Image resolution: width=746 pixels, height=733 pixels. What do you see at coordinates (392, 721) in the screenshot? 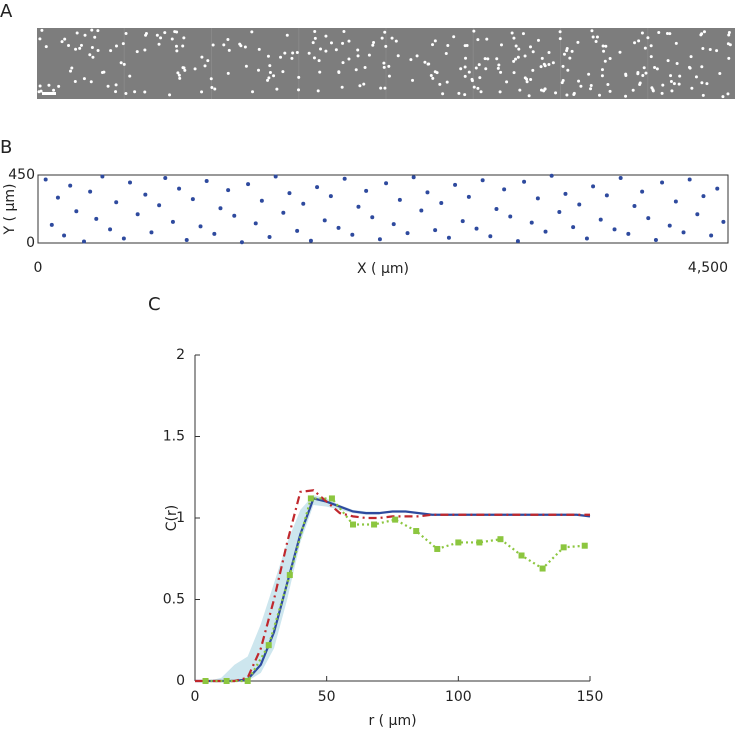
I see `x-axis-label: r ( µm)` at bounding box center [392, 721].